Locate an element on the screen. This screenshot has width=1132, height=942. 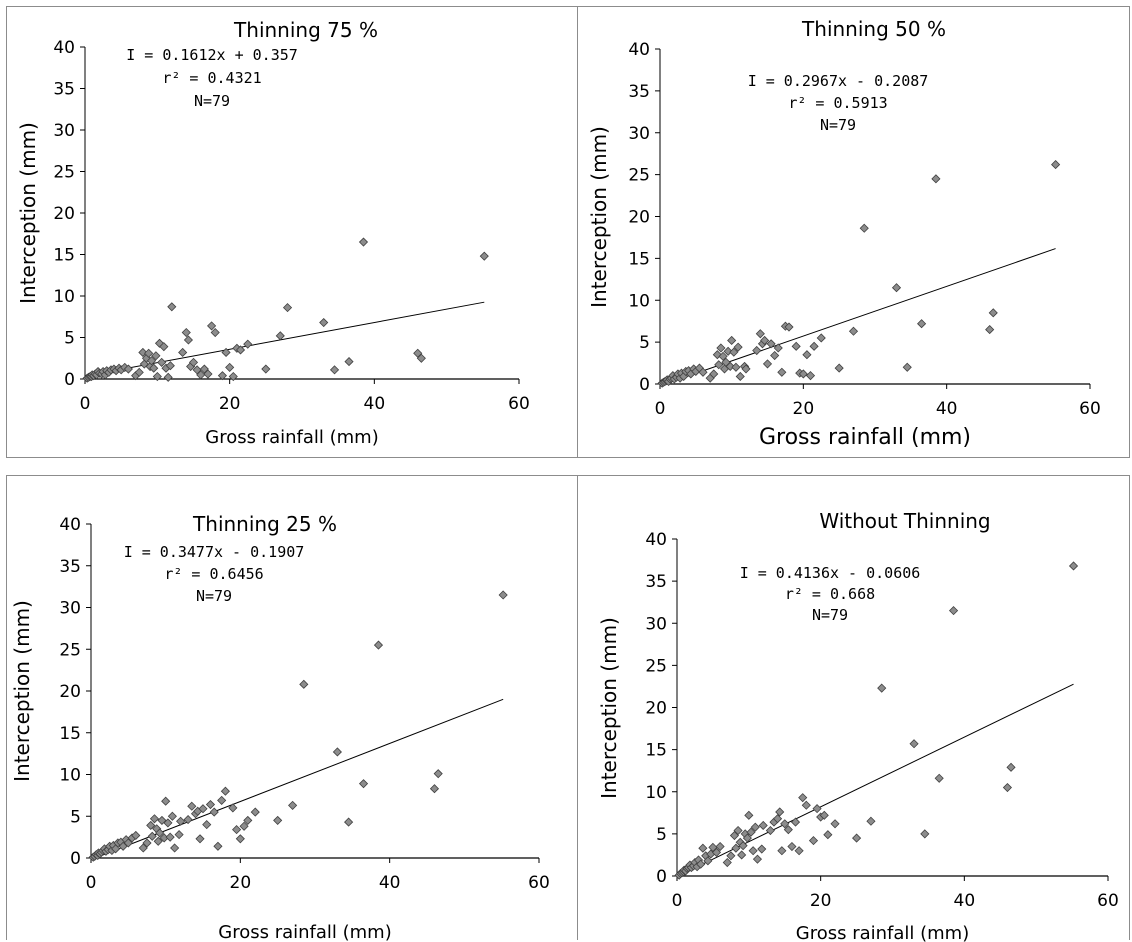
chart-title: Thinning 75 % is located at coordinates (305, 30).